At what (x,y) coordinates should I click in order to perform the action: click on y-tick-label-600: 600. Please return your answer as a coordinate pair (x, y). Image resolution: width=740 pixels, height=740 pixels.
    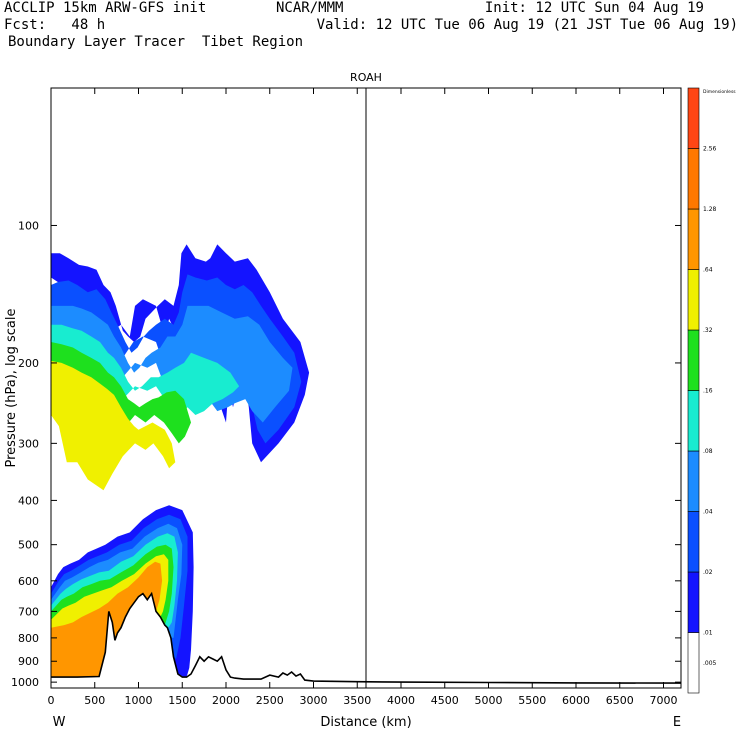
    Looking at the image, I should click on (28, 581).